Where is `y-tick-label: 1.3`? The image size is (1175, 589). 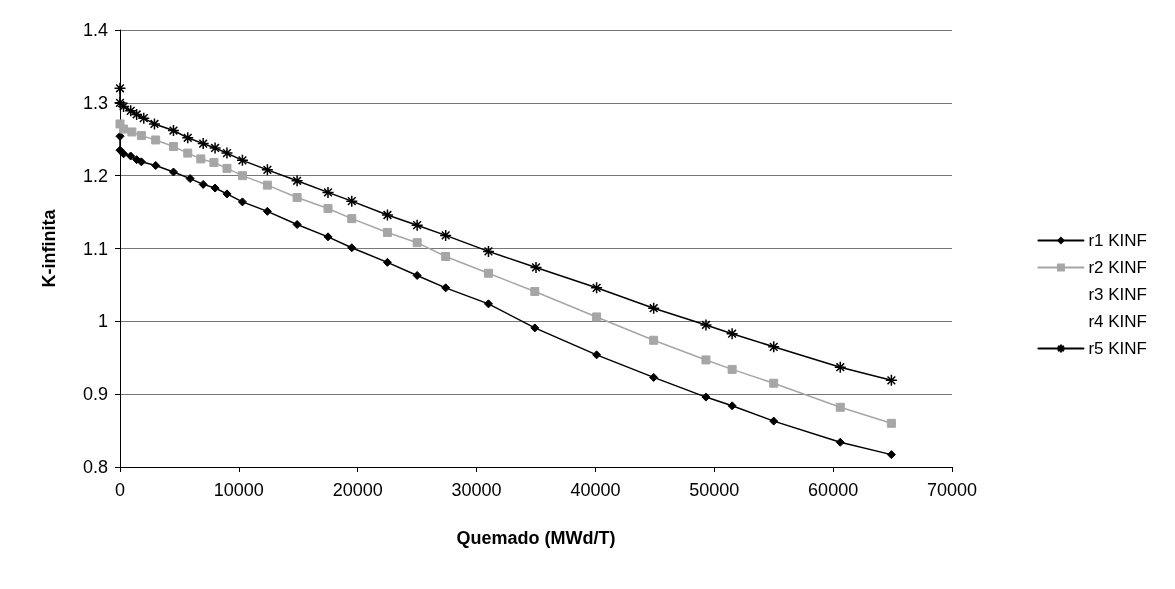 y-tick-label: 1.3 is located at coordinates (95, 102).